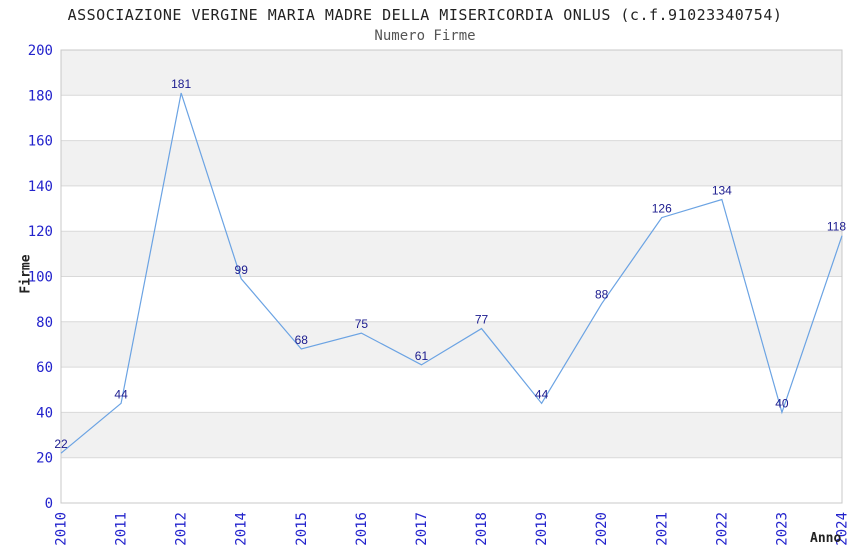  What do you see at coordinates (62, 529) in the screenshot?
I see `x-tick-label: 2010` at bounding box center [62, 529].